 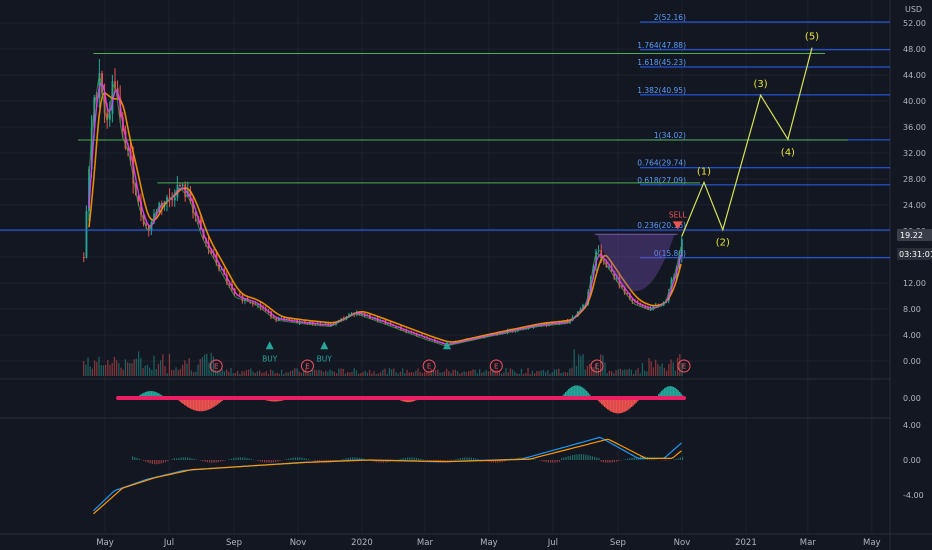 What do you see at coordinates (474, 286) in the screenshot?
I see `trade-signals: SELL BUY BUY` at bounding box center [474, 286].